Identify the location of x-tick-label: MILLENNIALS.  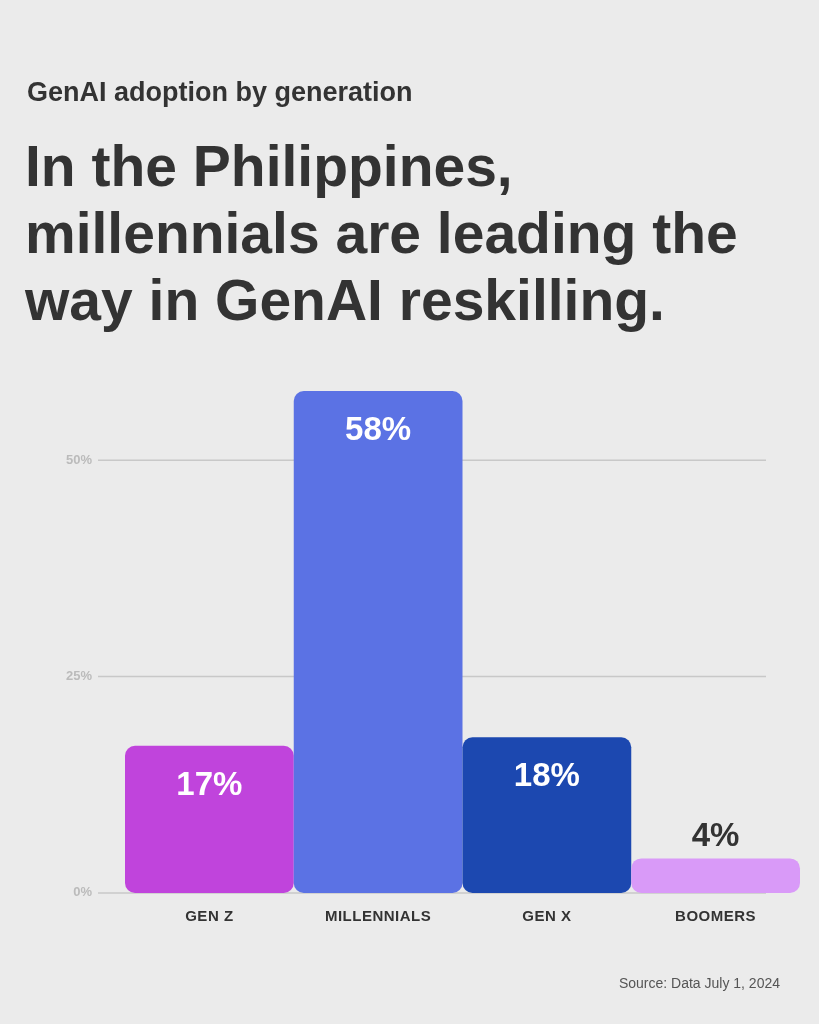
(378, 915).